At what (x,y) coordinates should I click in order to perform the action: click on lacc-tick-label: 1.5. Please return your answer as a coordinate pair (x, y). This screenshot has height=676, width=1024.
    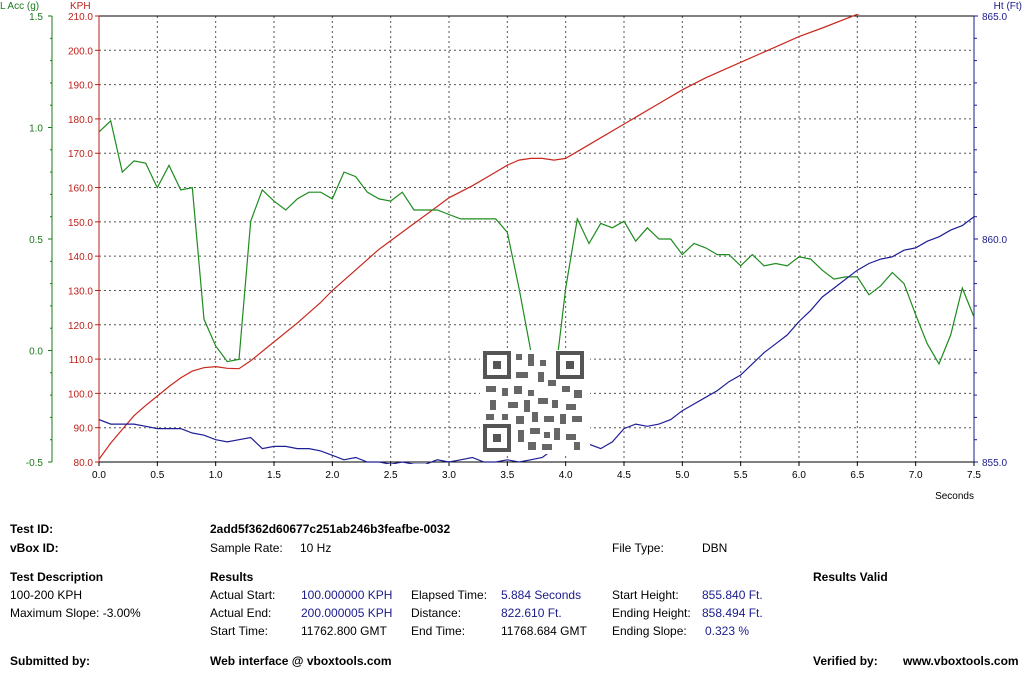
    Looking at the image, I should click on (36, 17).